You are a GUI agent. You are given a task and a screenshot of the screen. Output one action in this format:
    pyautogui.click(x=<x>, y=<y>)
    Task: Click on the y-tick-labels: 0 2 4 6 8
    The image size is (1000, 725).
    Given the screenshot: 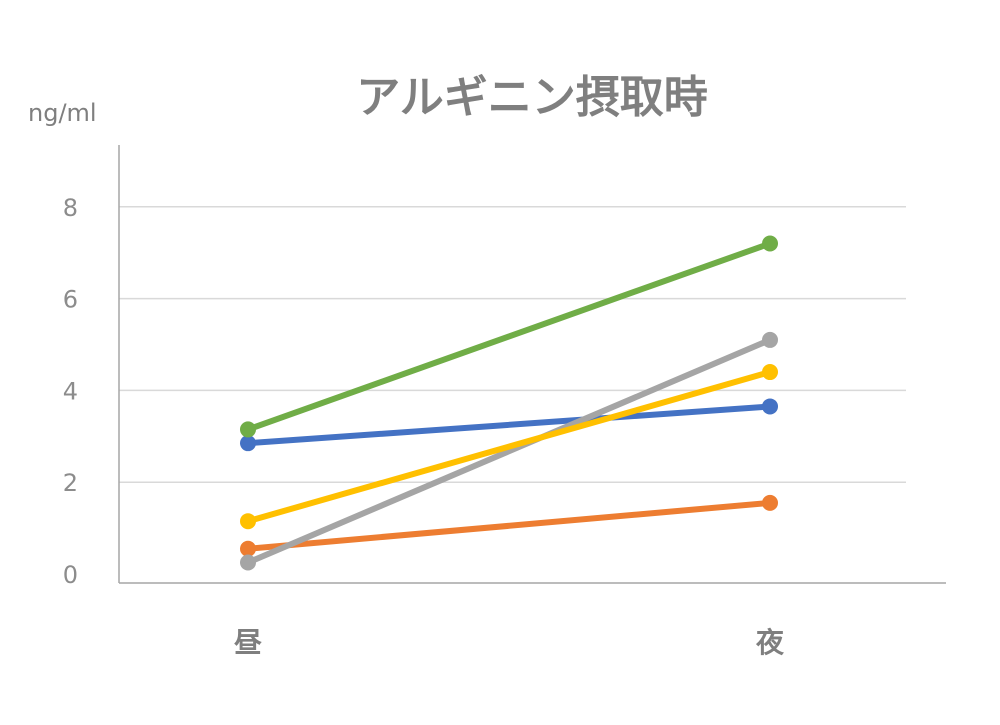 What is the action you would take?
    pyautogui.click(x=70, y=391)
    